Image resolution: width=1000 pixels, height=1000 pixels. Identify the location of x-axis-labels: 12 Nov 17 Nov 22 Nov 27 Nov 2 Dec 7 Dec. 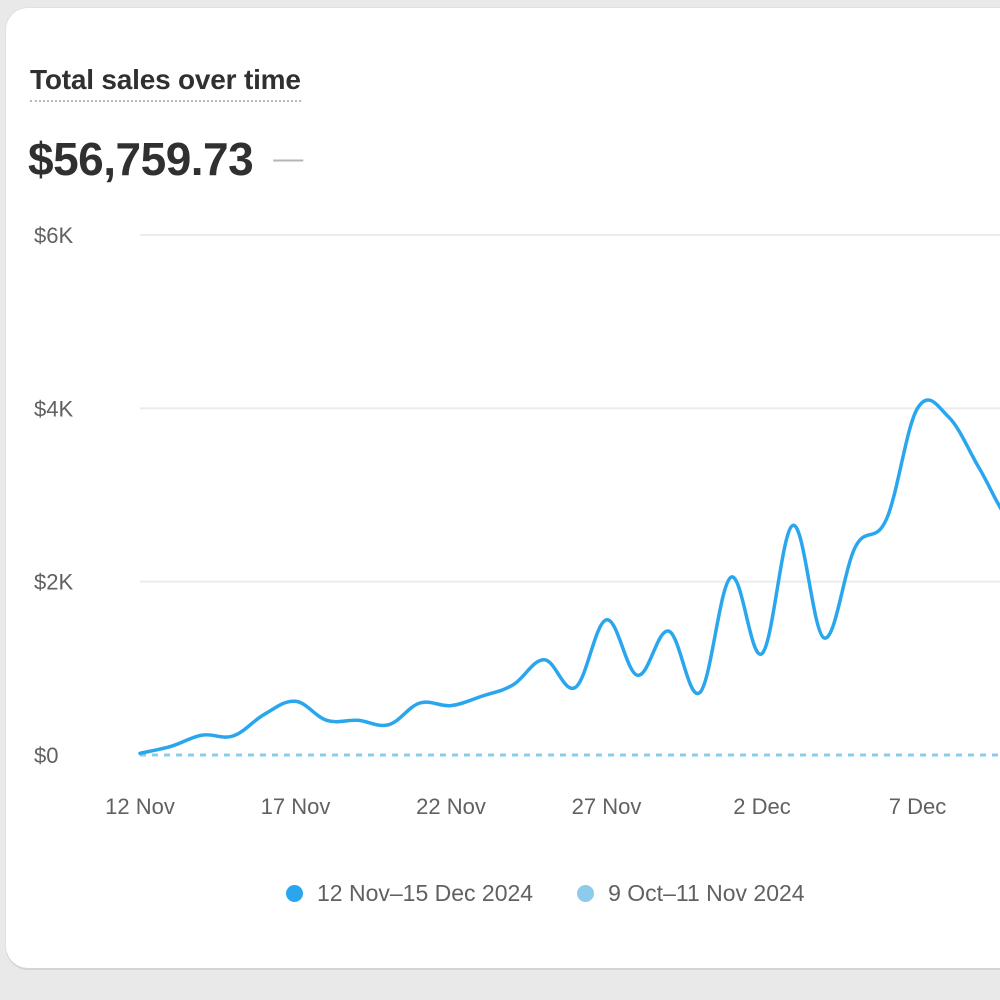
(525, 806).